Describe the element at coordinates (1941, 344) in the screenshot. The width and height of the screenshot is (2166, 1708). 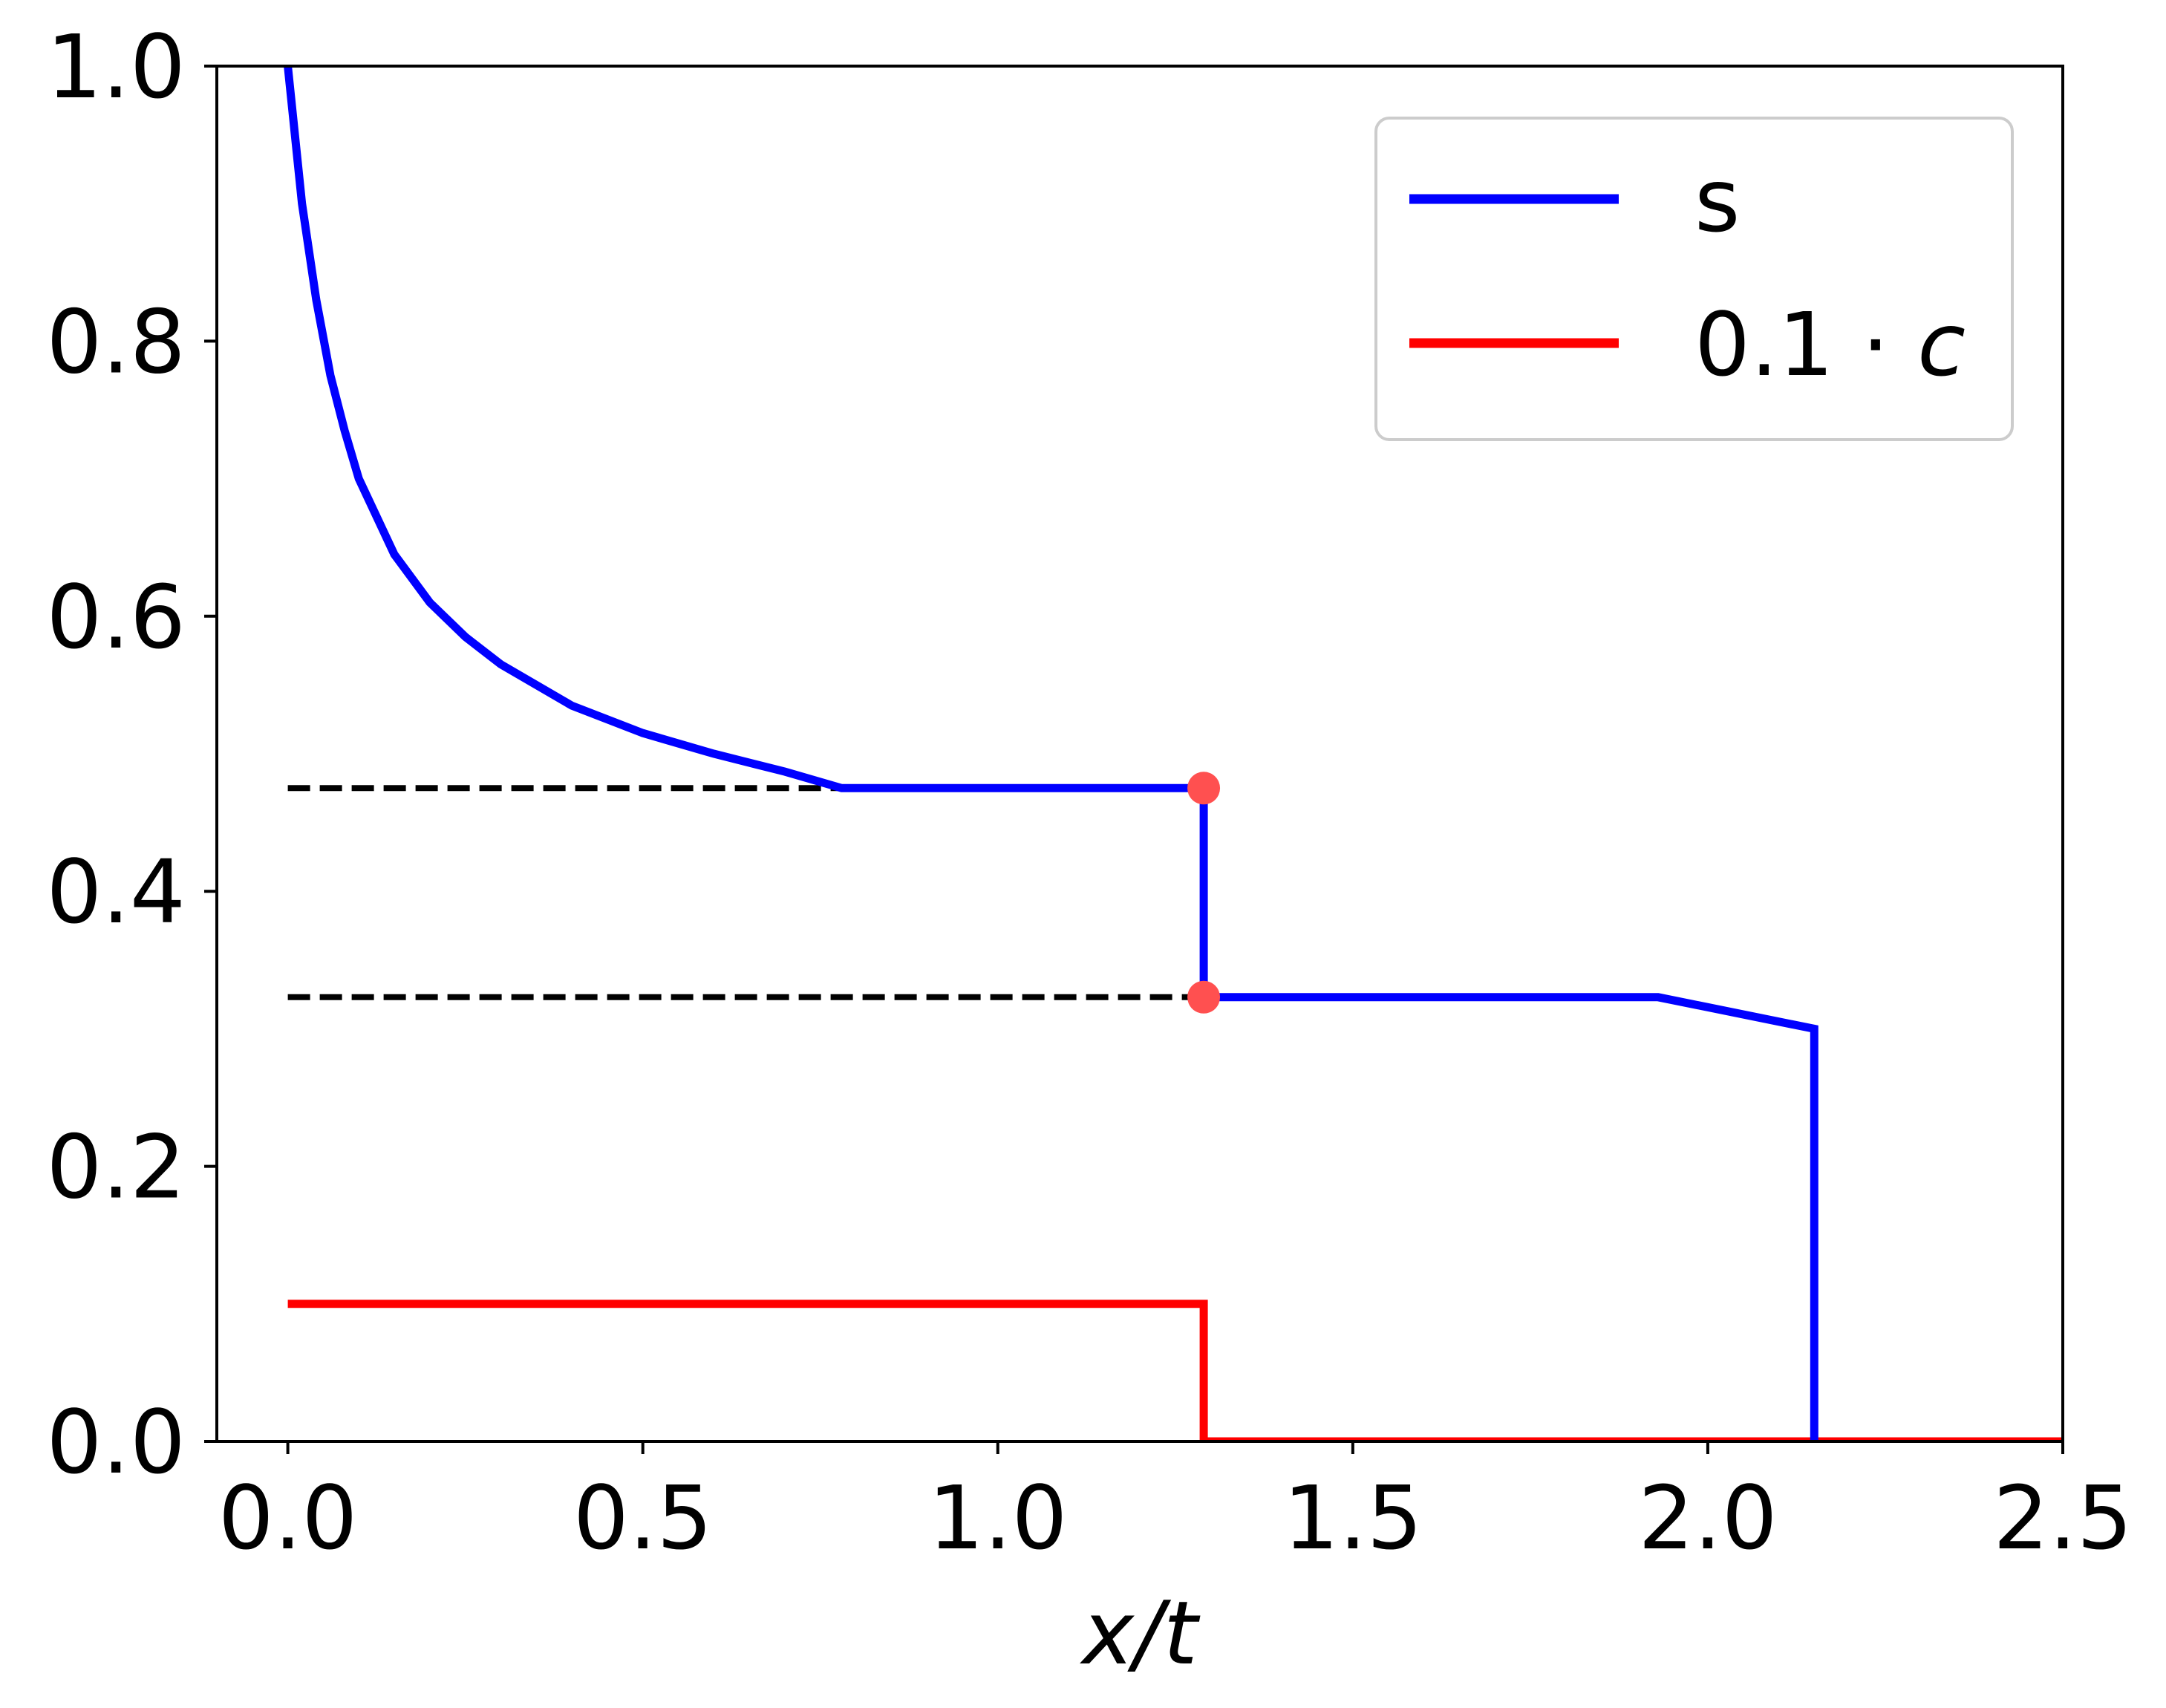
I see `legend-label-italic: c` at that location.